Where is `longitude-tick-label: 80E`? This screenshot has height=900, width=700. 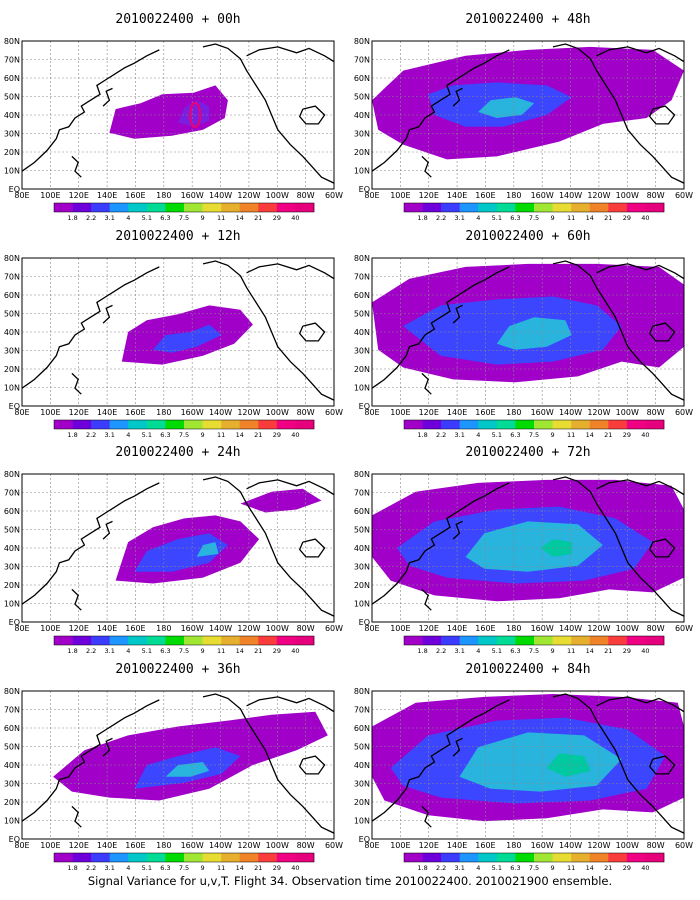 longitude-tick-label: 80E is located at coordinates (21, 845).